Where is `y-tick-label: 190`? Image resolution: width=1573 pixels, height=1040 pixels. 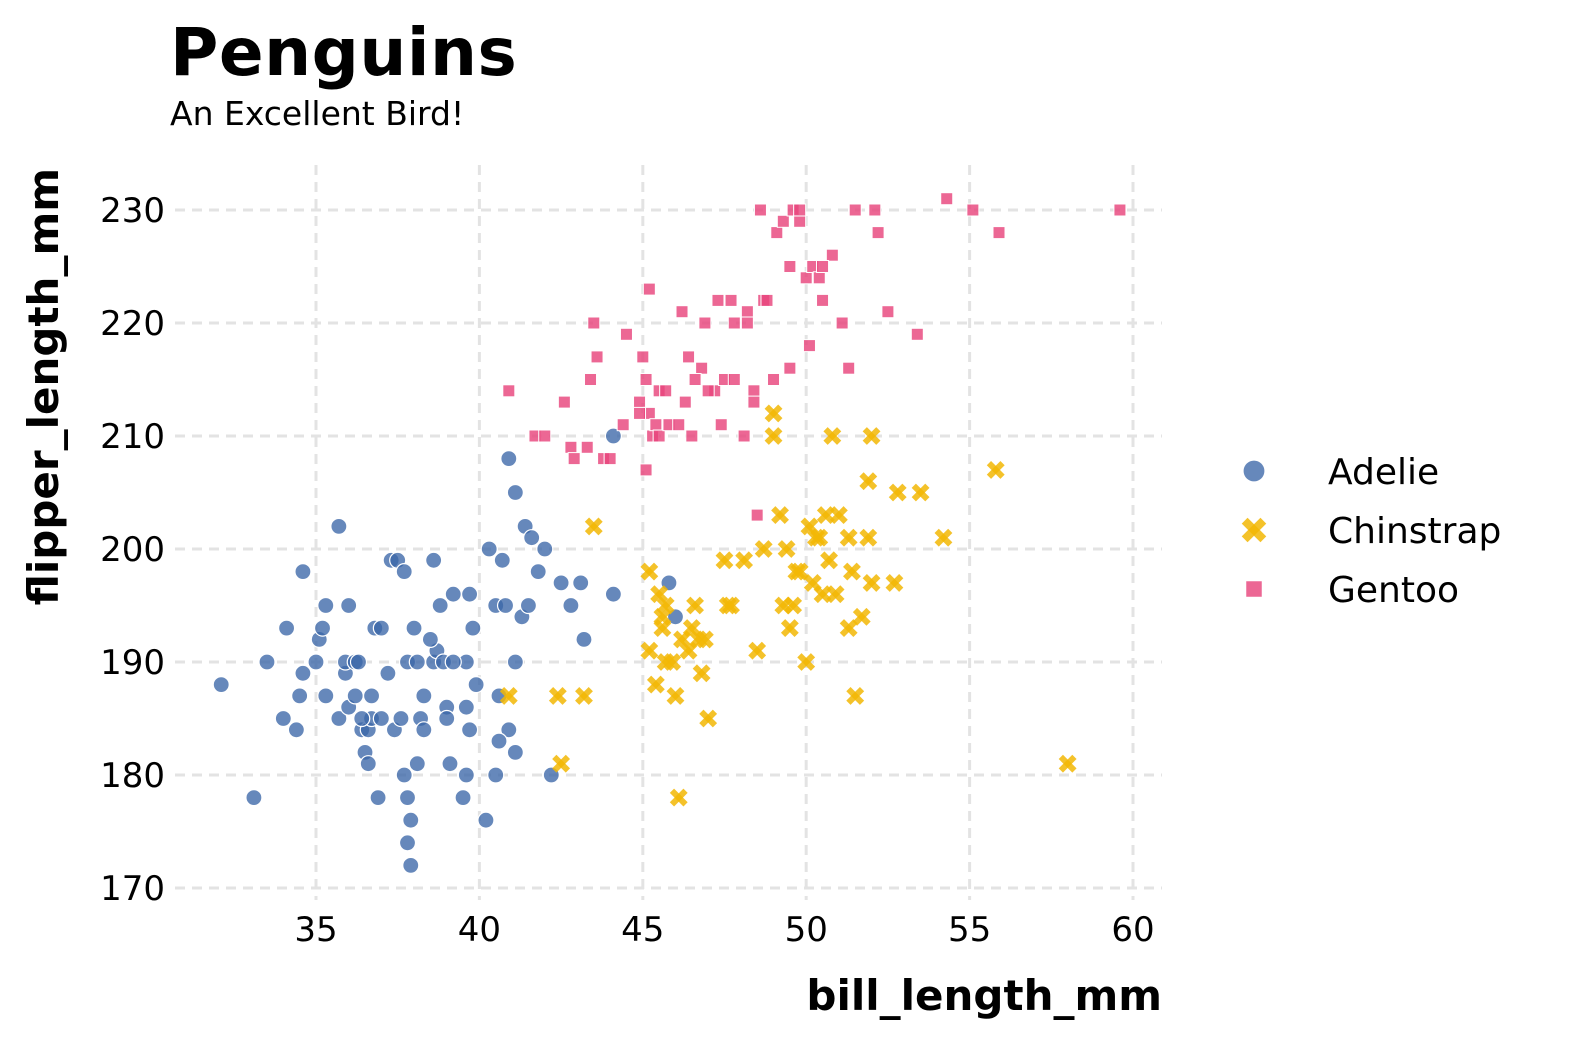 y-tick-label: 190 is located at coordinates (132, 663).